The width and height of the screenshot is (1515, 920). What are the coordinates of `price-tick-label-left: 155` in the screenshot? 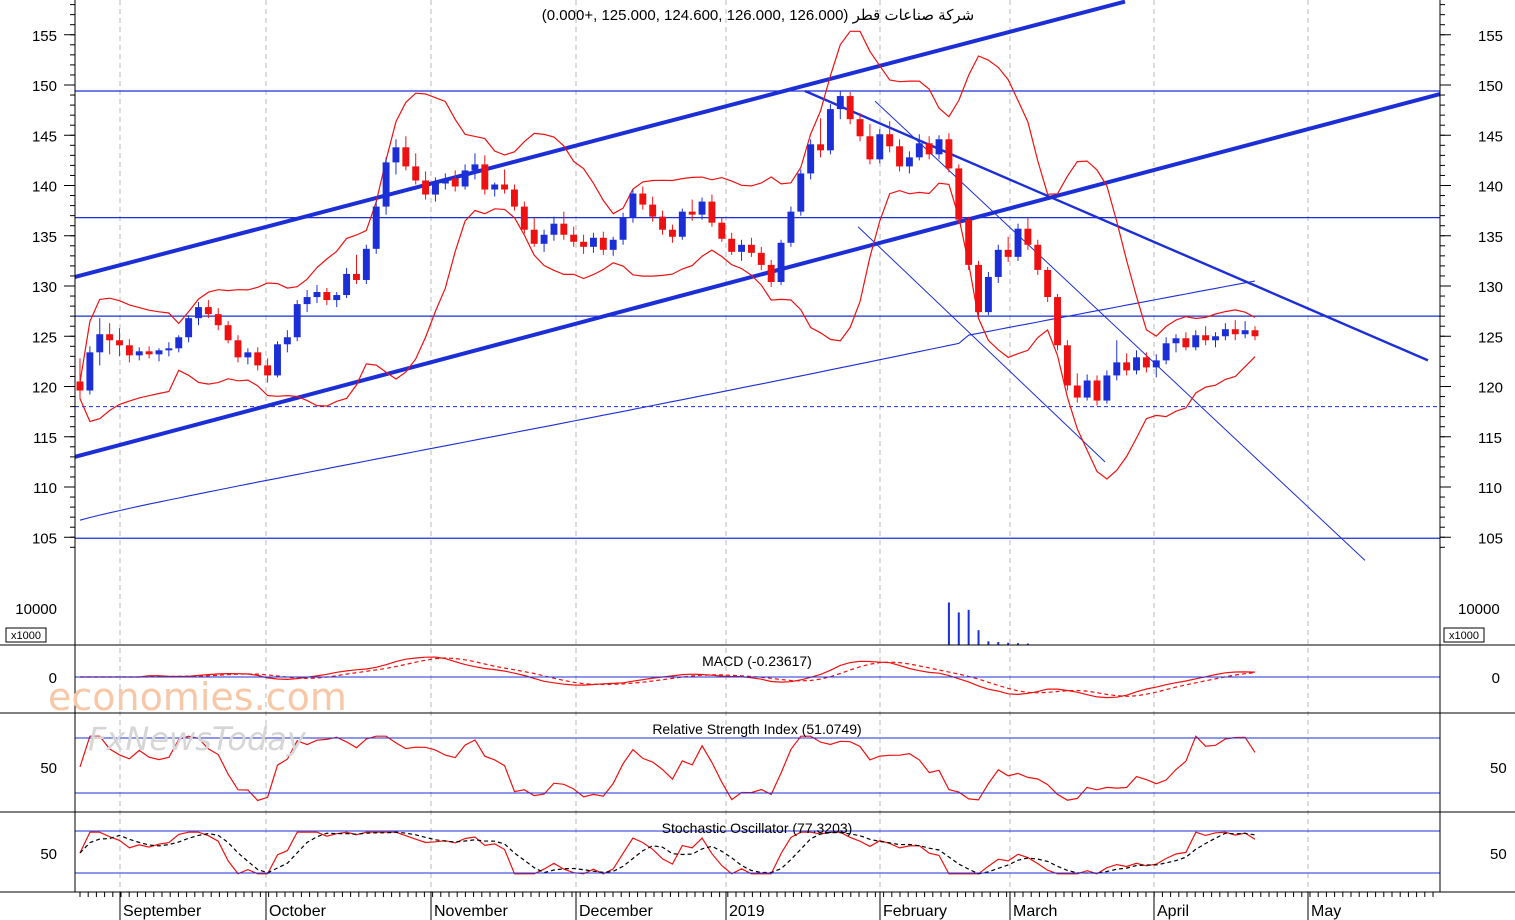 It's located at (44, 36).